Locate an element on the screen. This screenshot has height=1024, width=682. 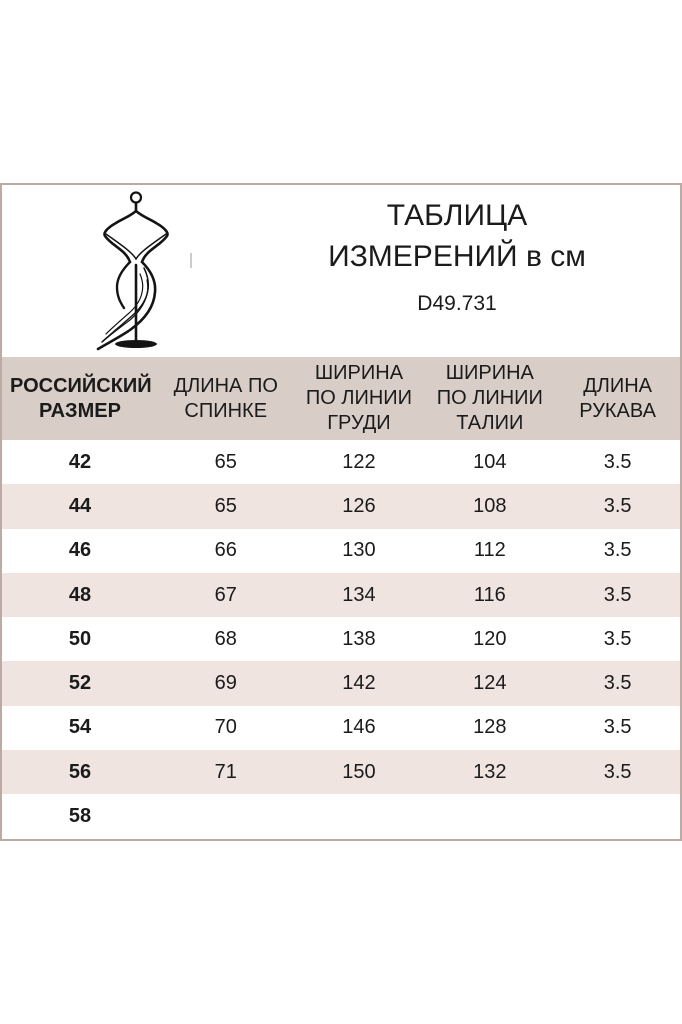
column-header-size: РОССИЙСКИЙ РАЗМЕР is located at coordinates (80, 398).